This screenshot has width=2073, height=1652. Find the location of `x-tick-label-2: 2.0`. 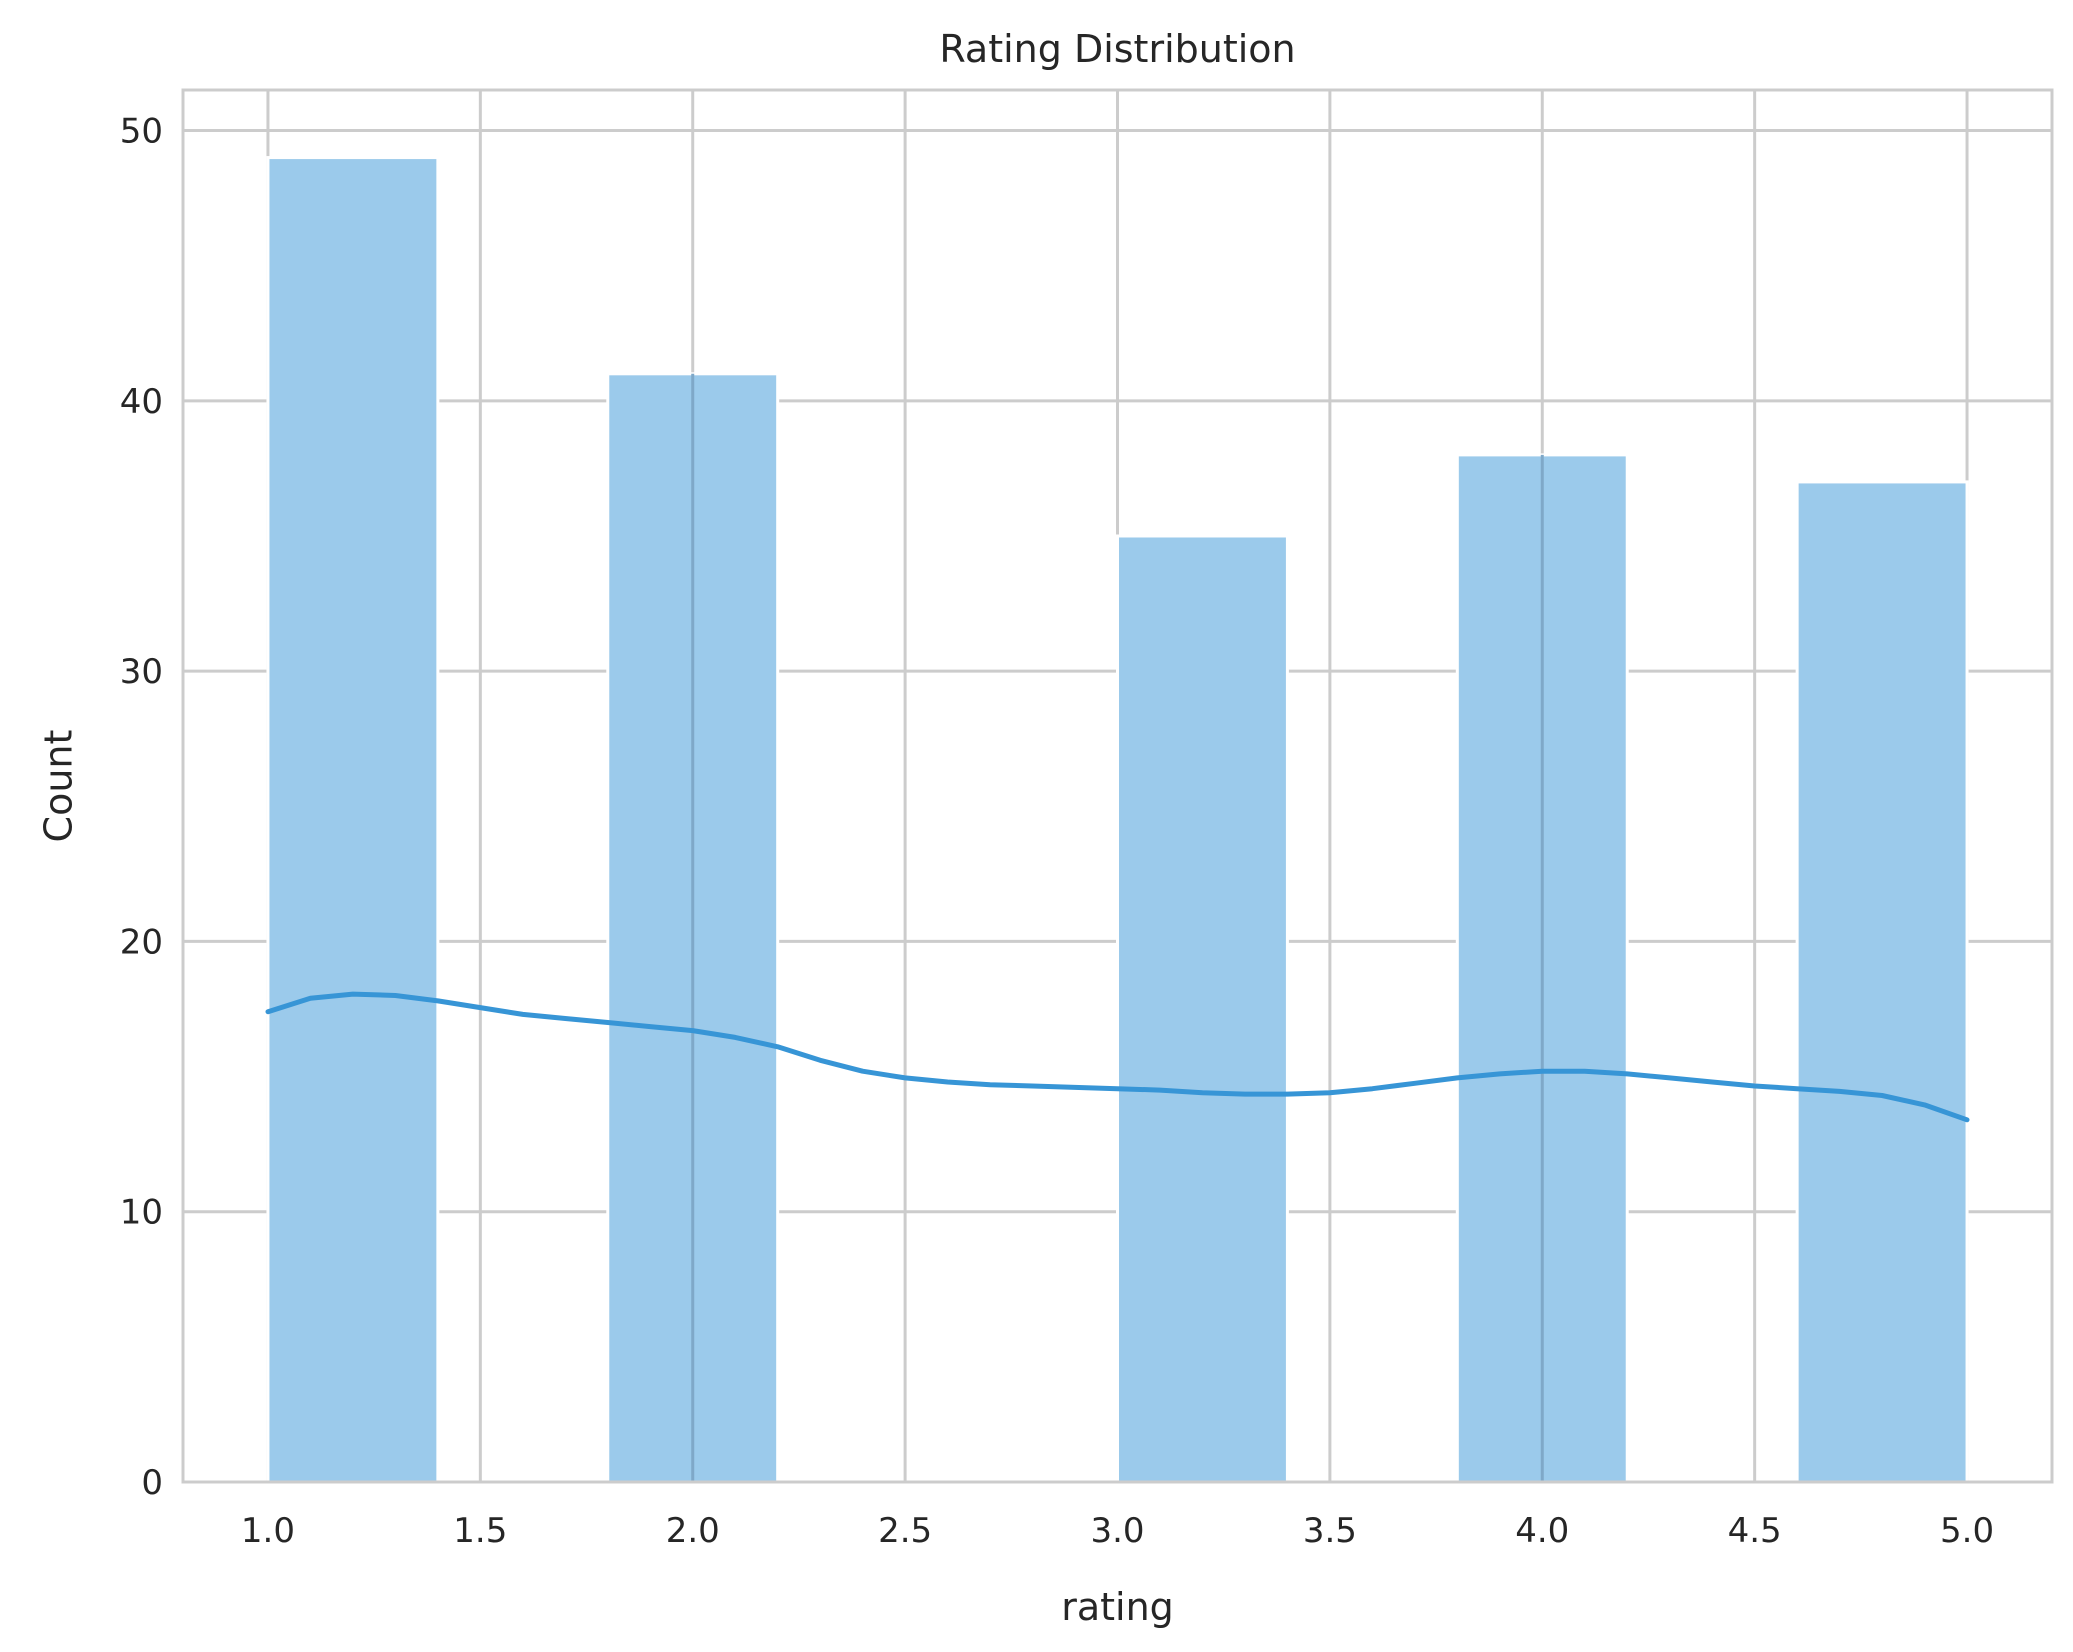

x-tick-label-2: 2.0 is located at coordinates (693, 1531).